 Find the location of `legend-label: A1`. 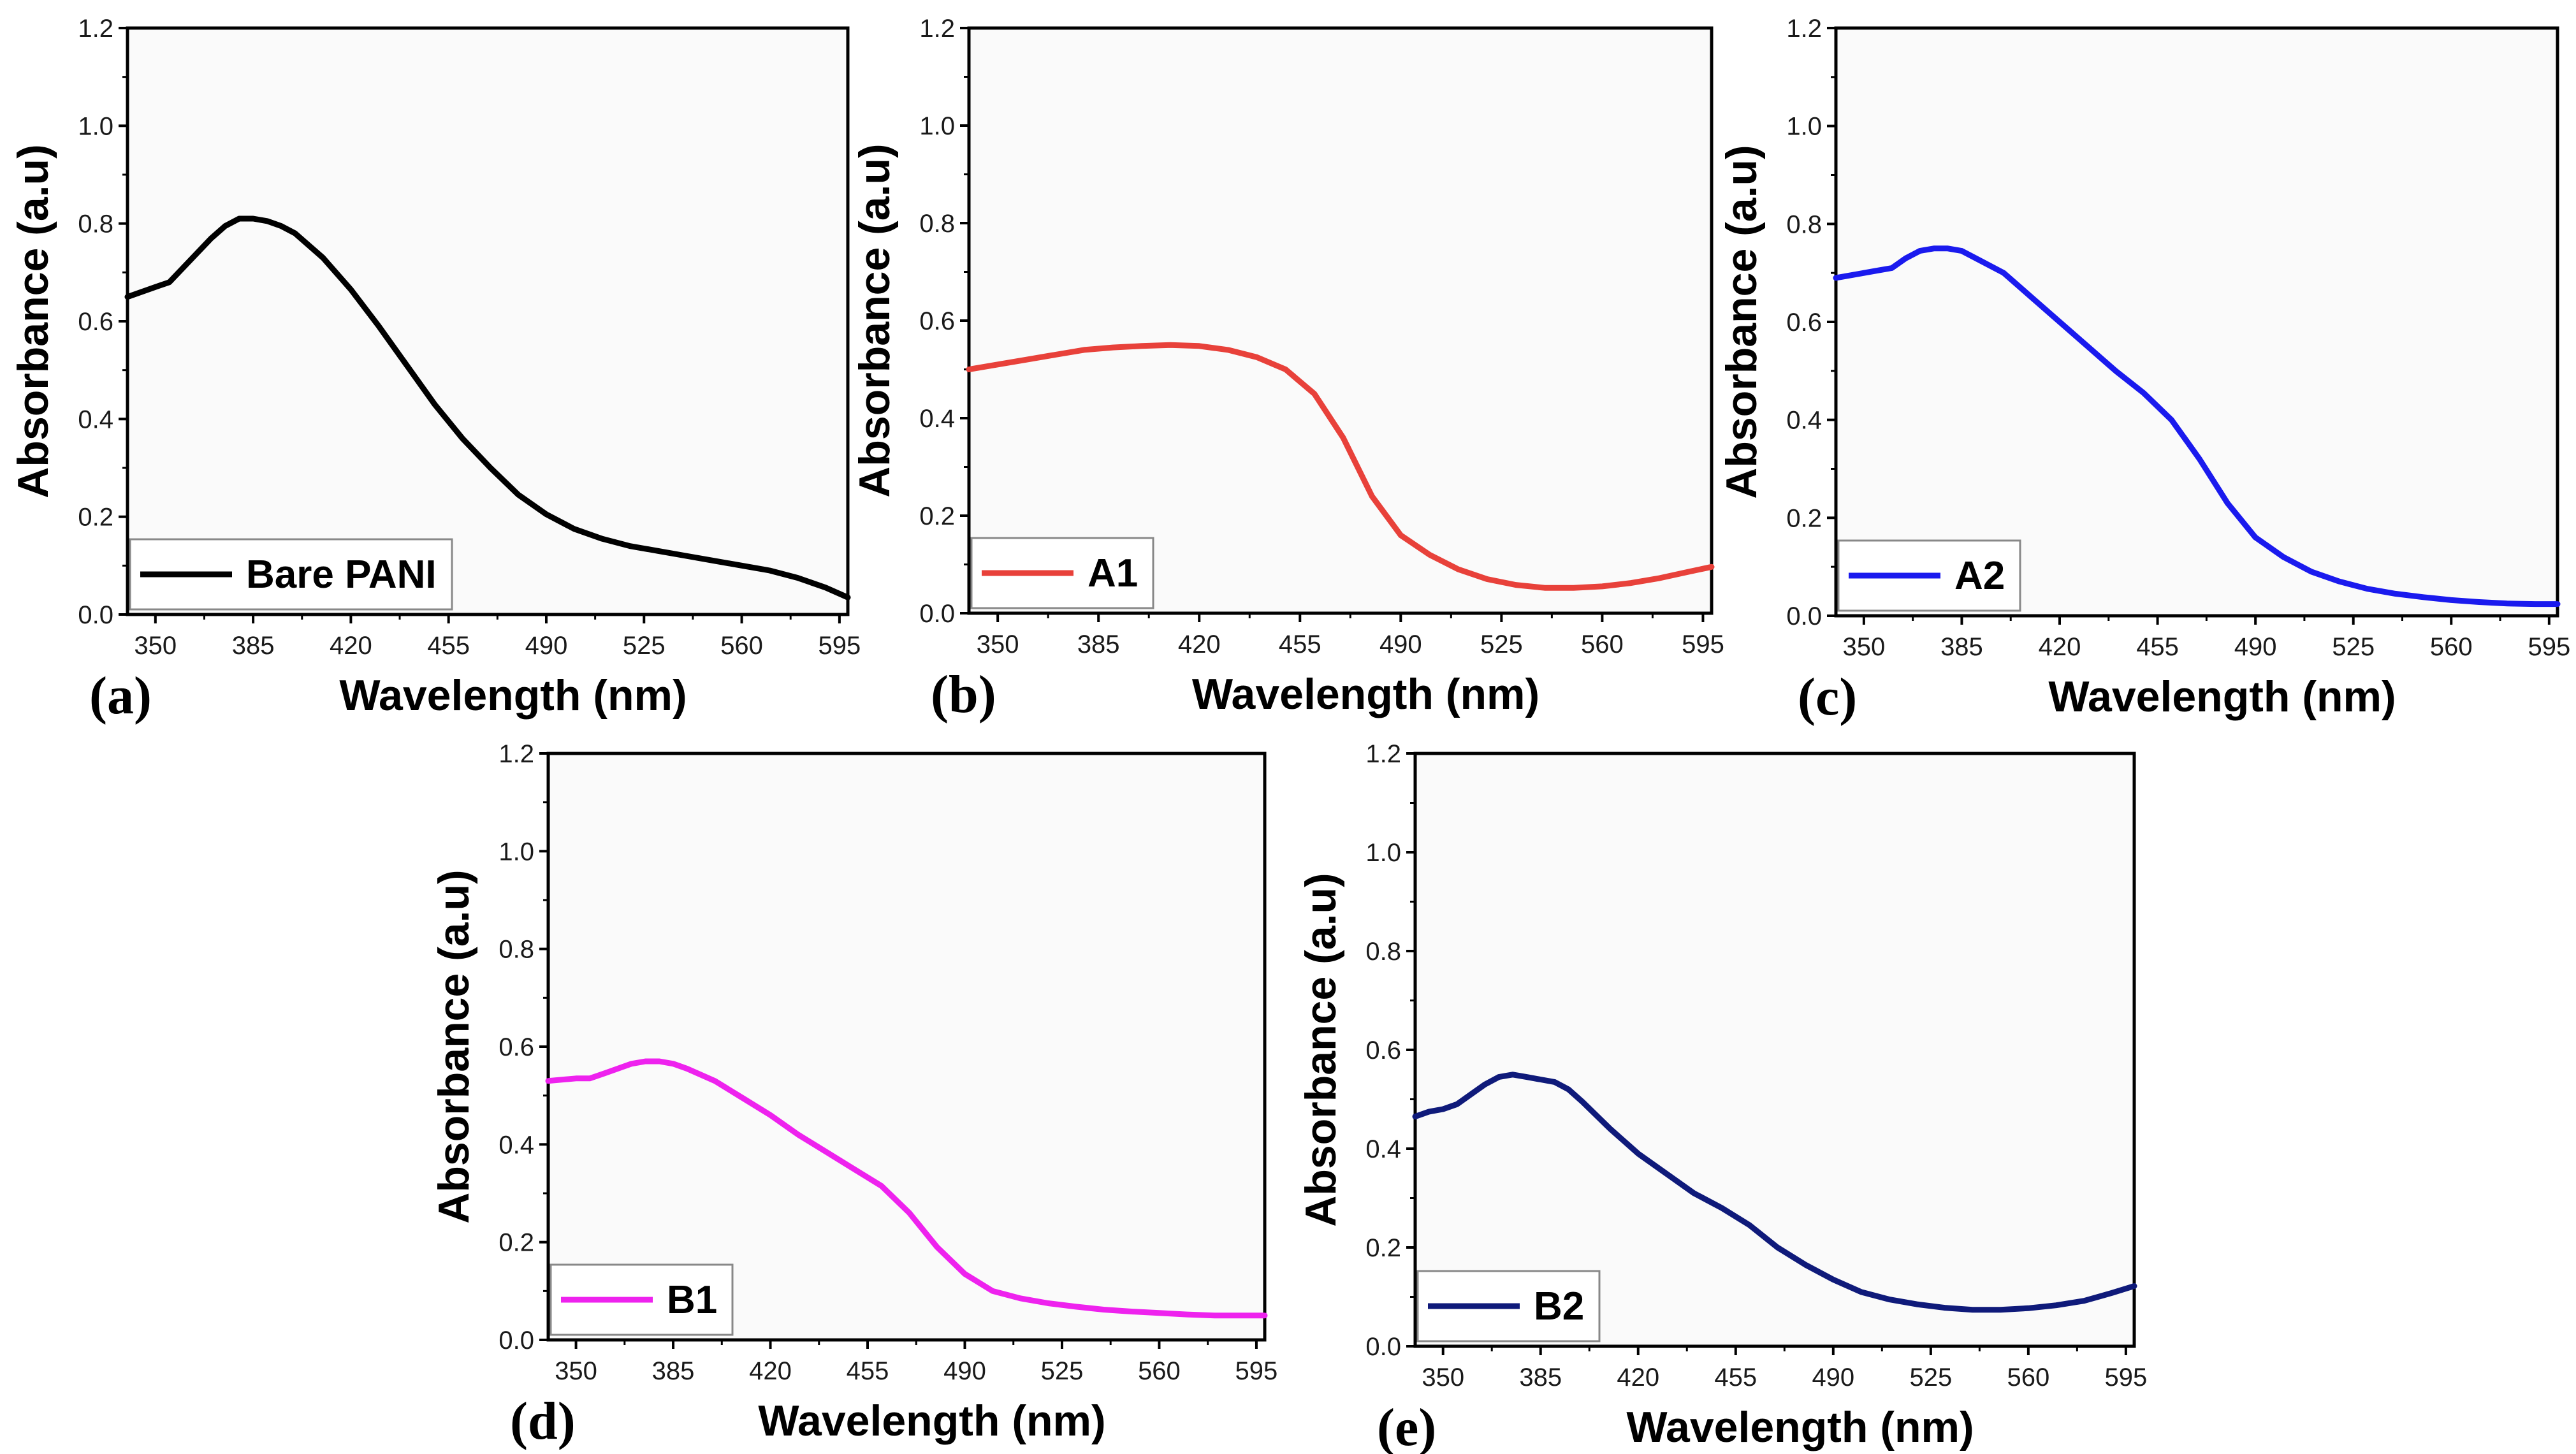

legend-label: A1 is located at coordinates (1113, 573).